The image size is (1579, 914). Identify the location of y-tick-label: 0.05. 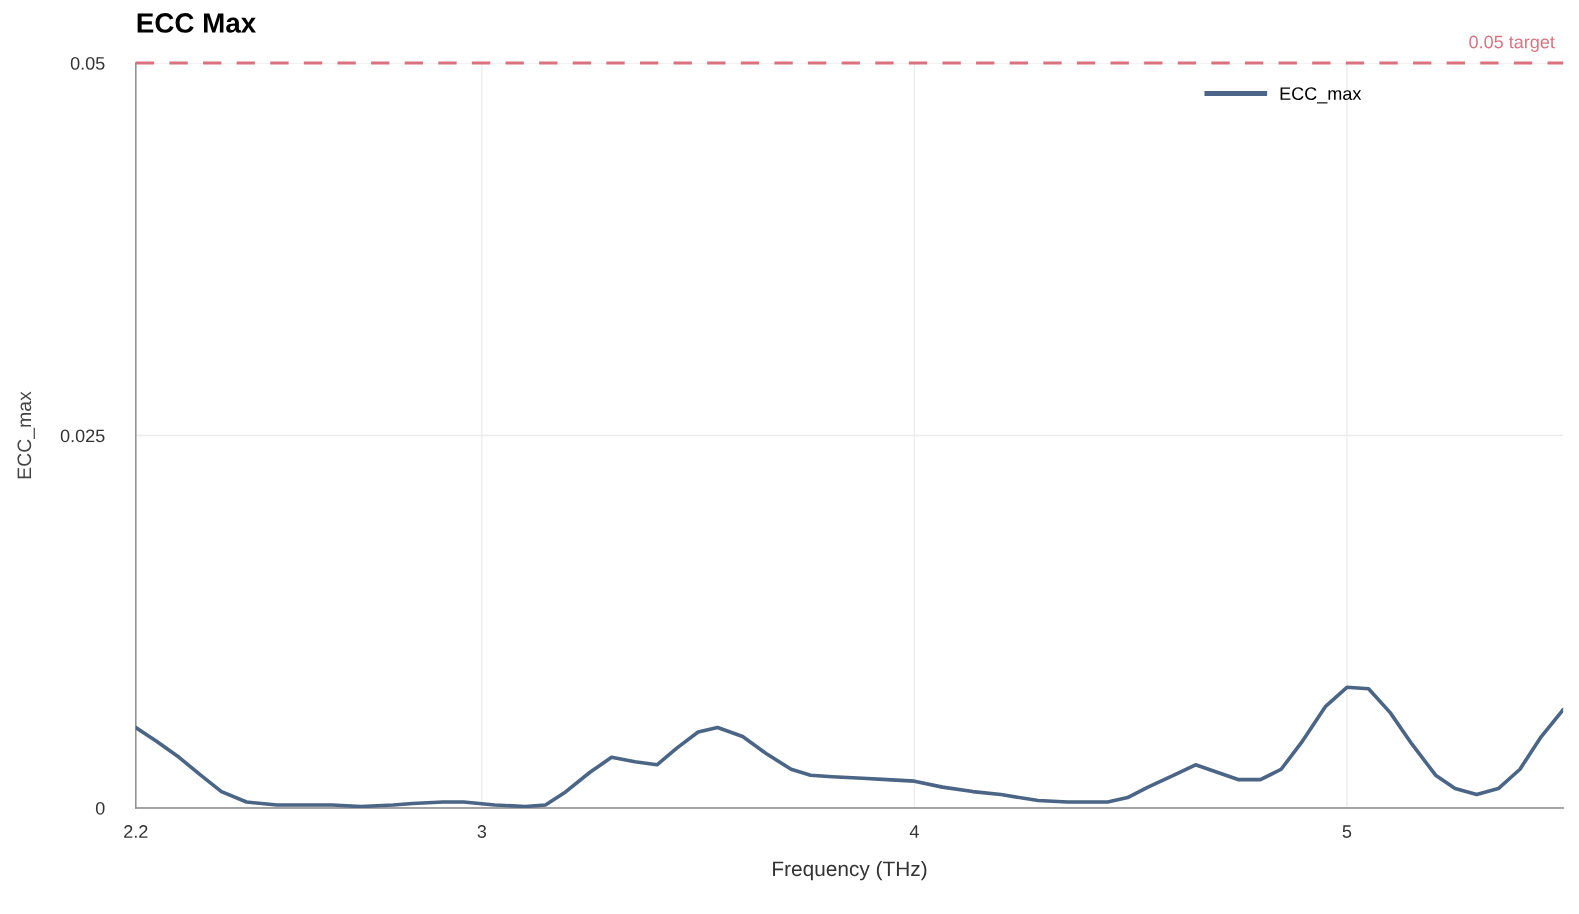
(87, 63).